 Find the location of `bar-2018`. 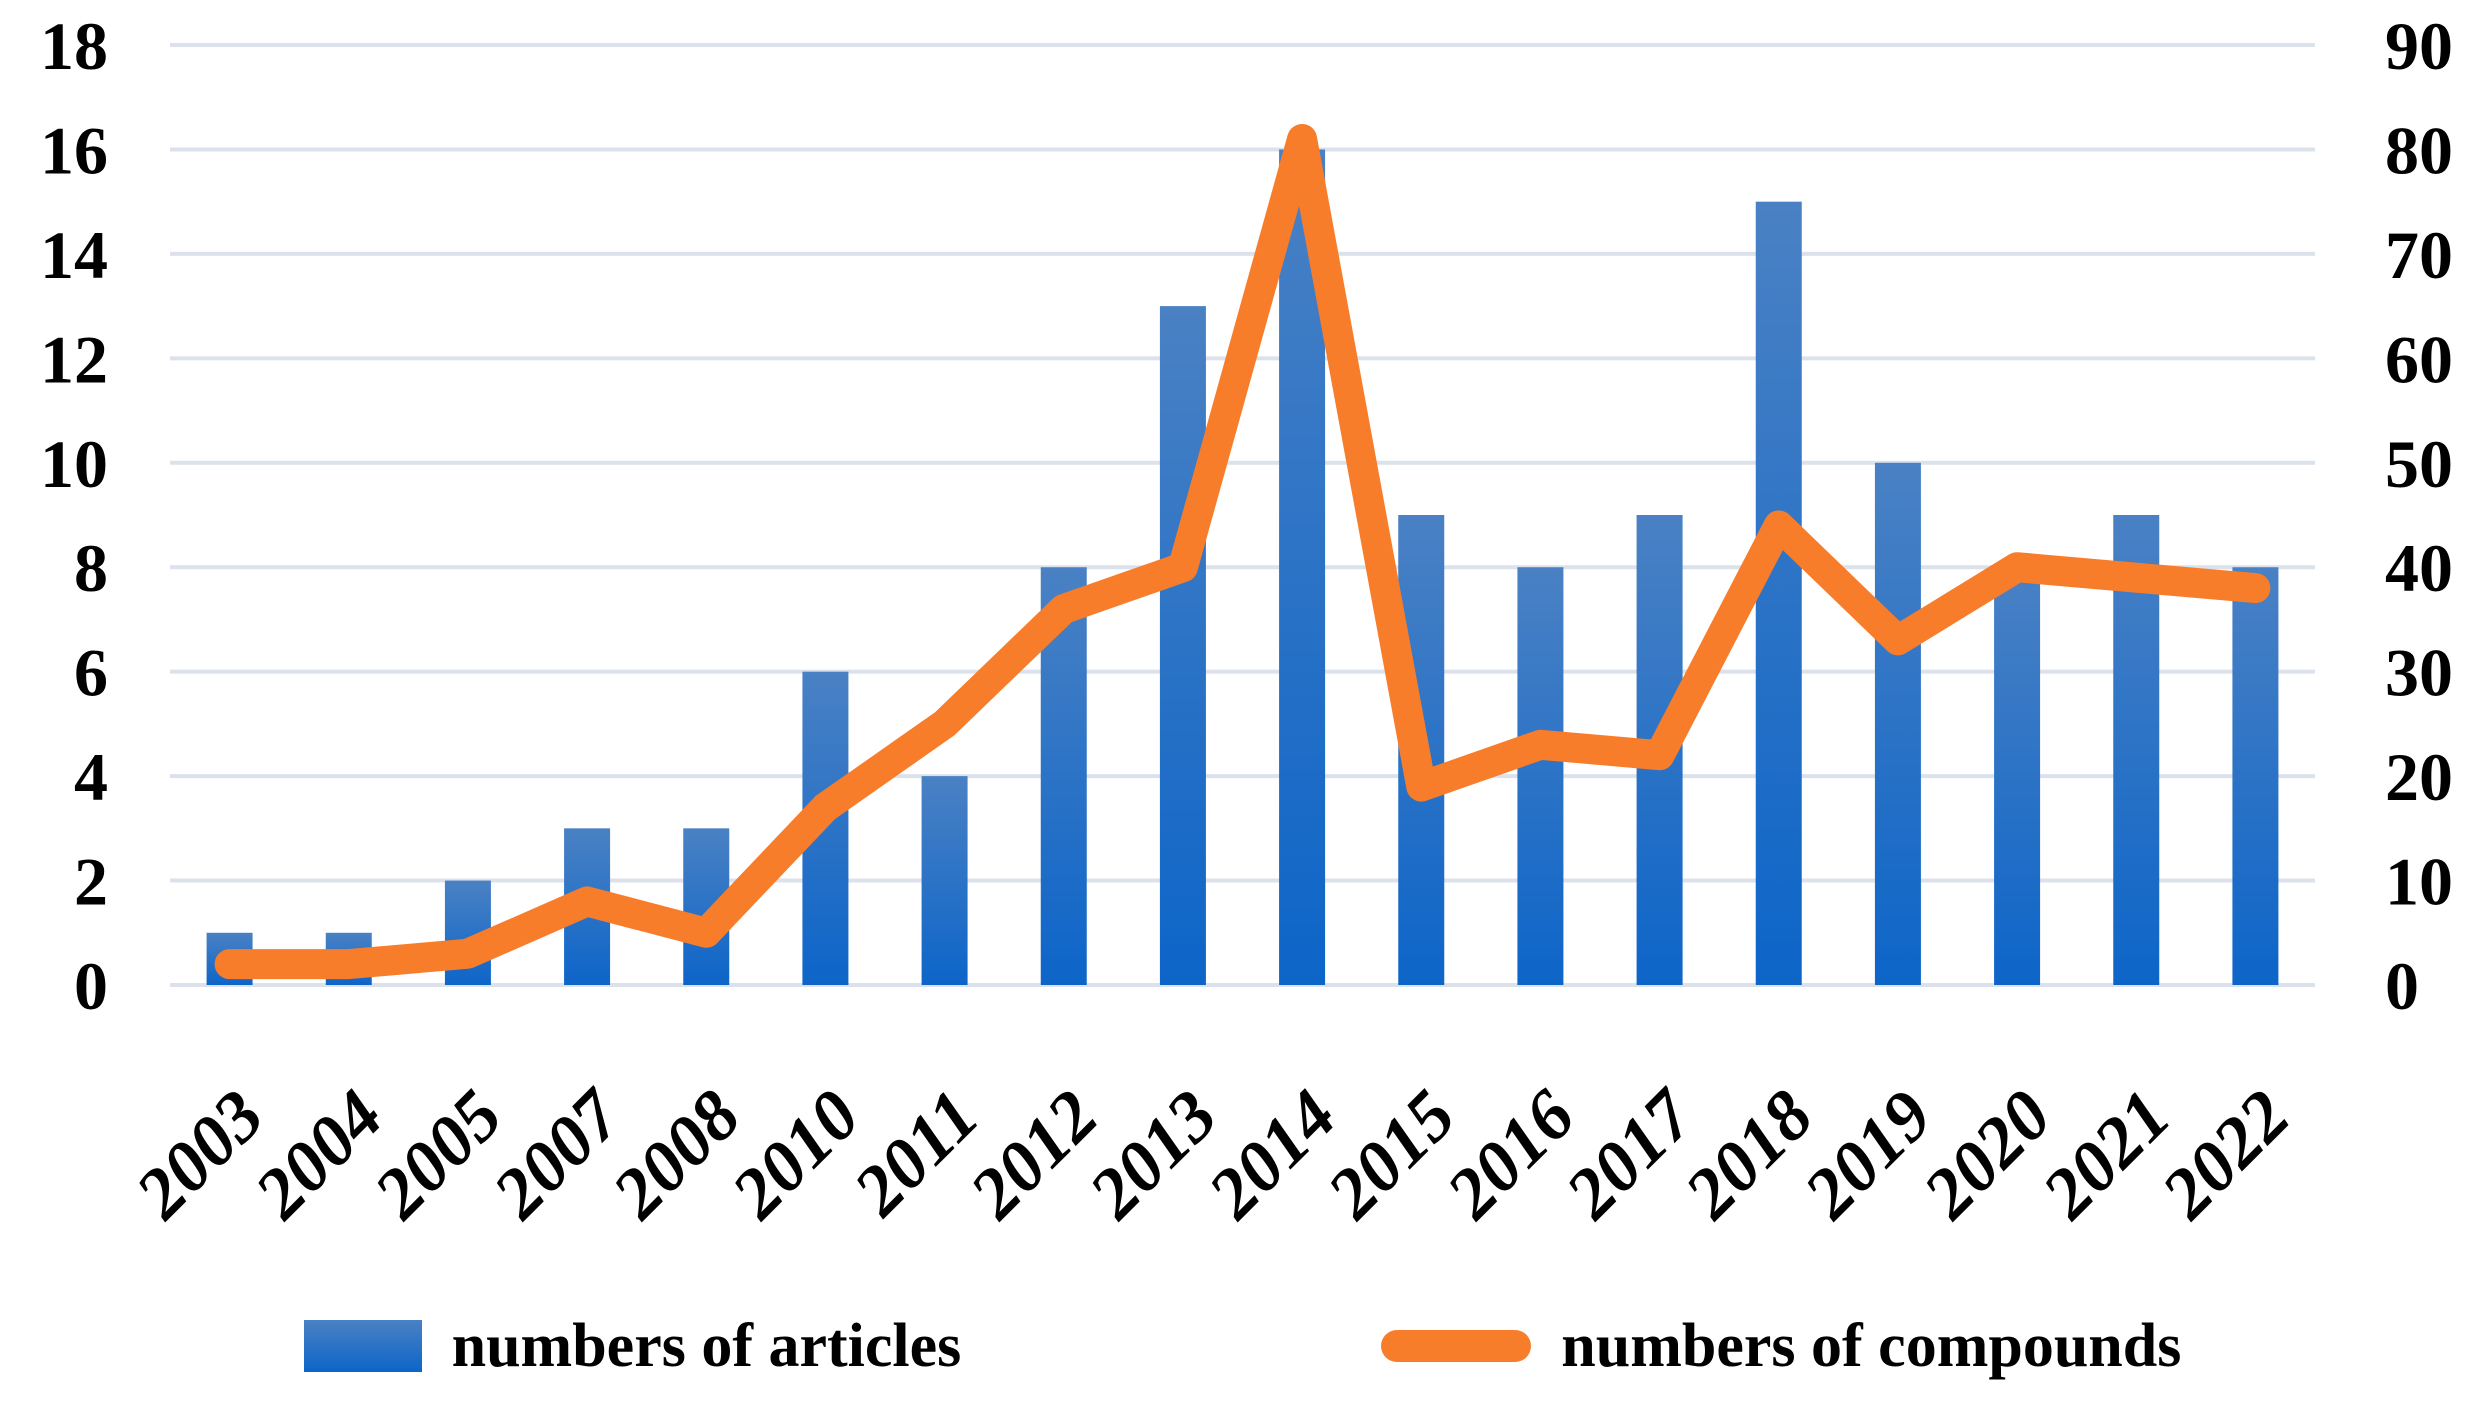

bar-2018 is located at coordinates (1778, 593).